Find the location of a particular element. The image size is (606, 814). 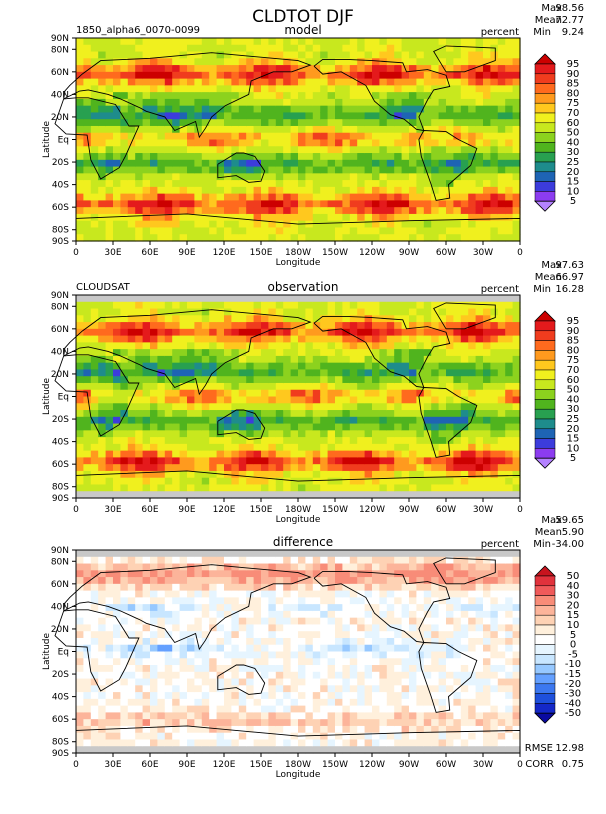

x-axis-label: Longitude is located at coordinates (298, 263).